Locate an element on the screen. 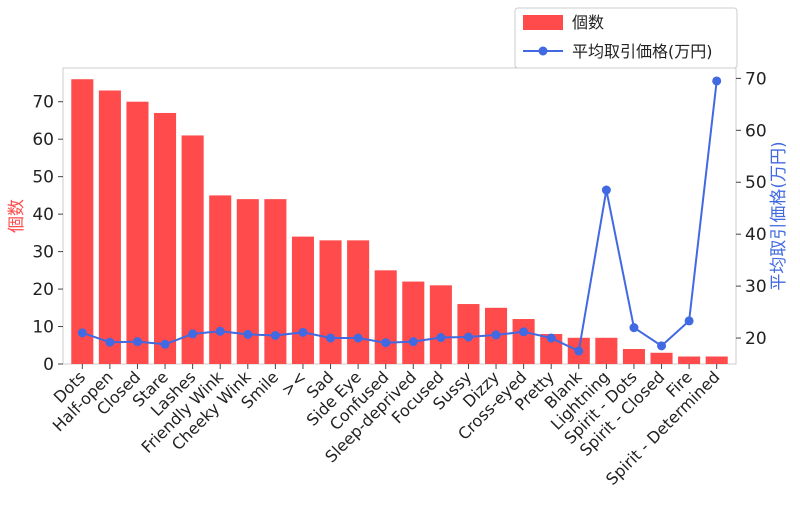  right-tick-label: 60 is located at coordinates (756, 131).